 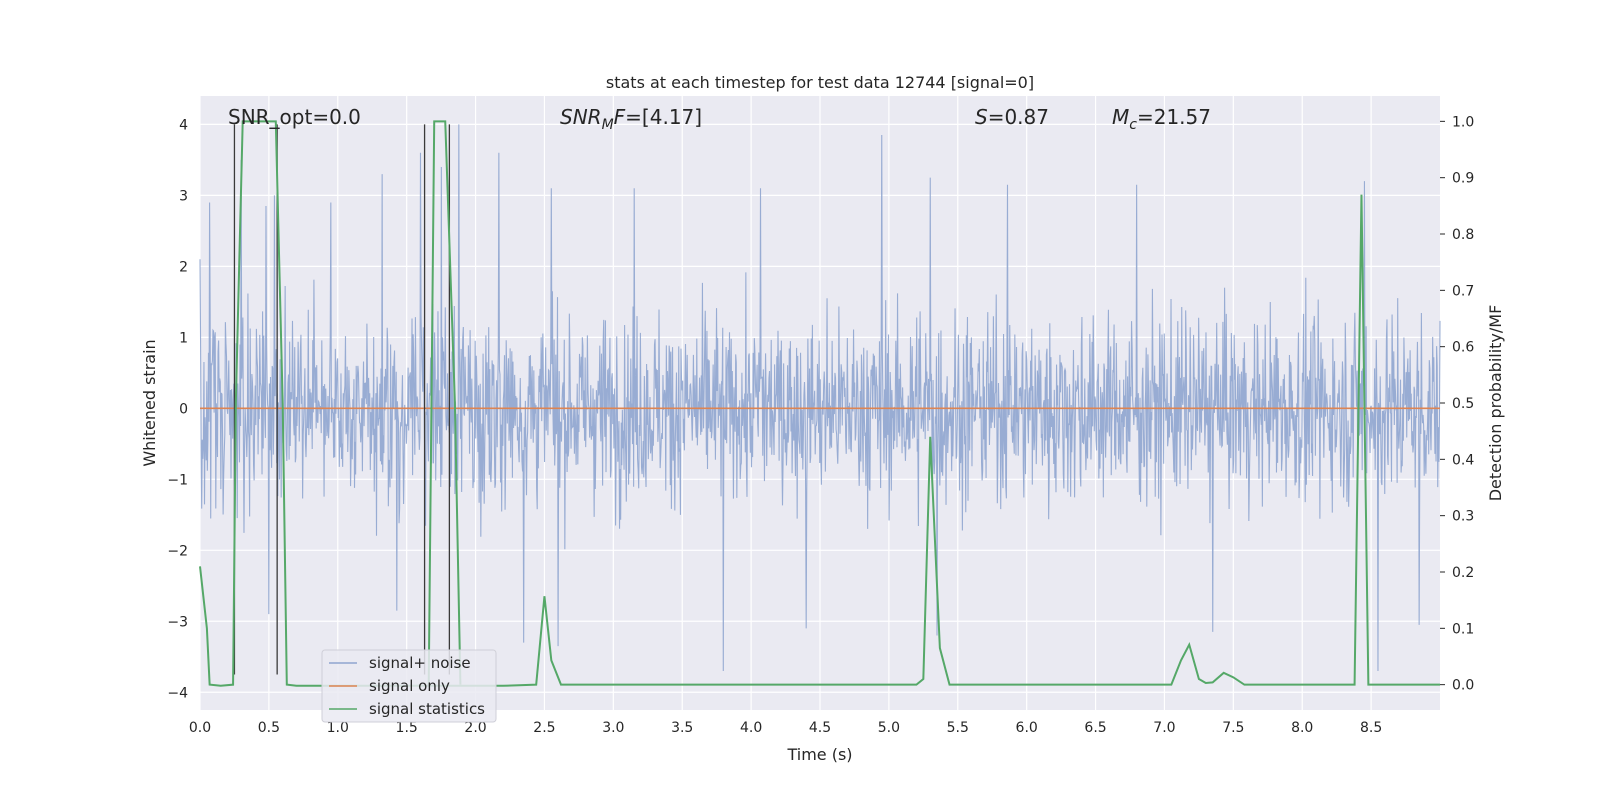 What do you see at coordinates (608, 125) in the screenshot?
I see `annotation-snr-mf-subscript: M` at bounding box center [608, 125].